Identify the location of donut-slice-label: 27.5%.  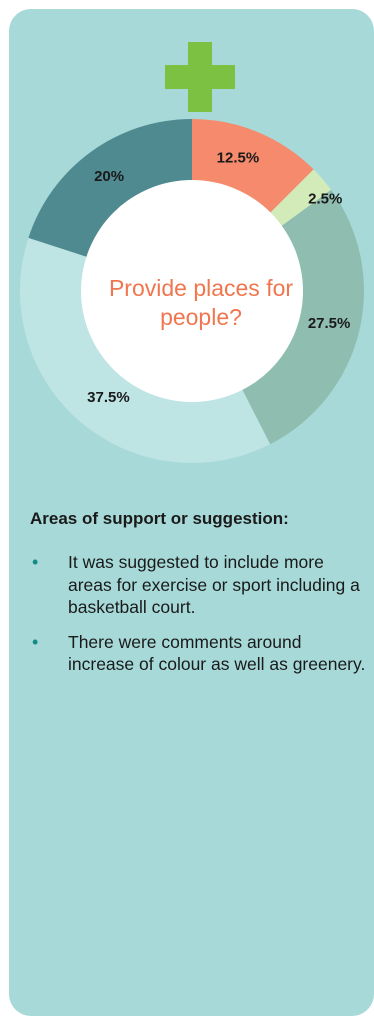
(329, 323).